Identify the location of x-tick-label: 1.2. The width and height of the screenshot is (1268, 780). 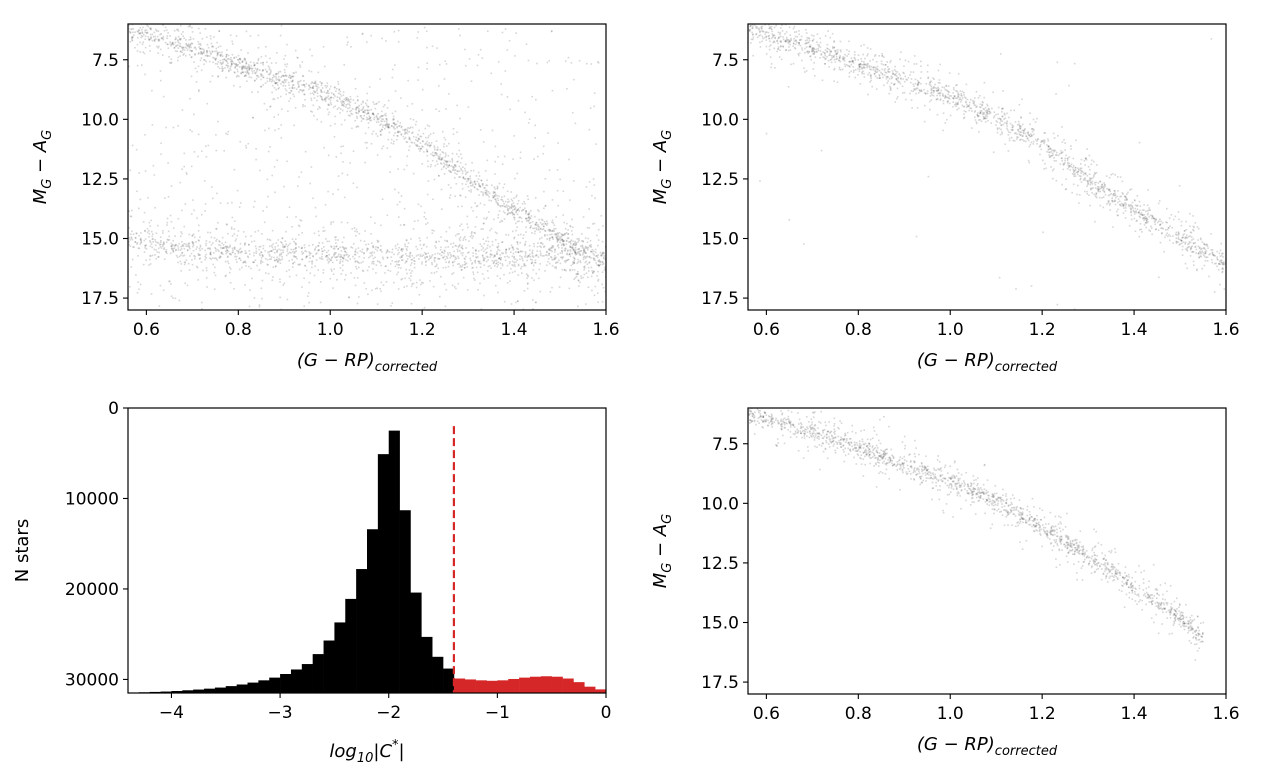
(422, 330).